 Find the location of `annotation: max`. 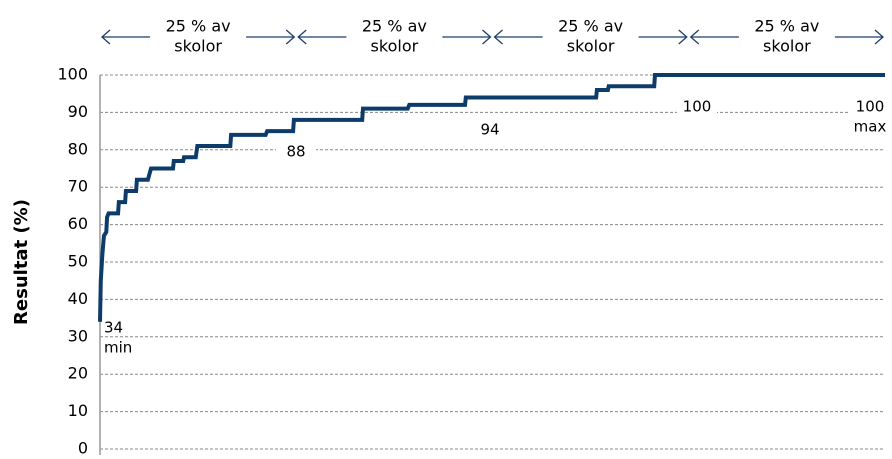

annotation: max is located at coordinates (870, 127).